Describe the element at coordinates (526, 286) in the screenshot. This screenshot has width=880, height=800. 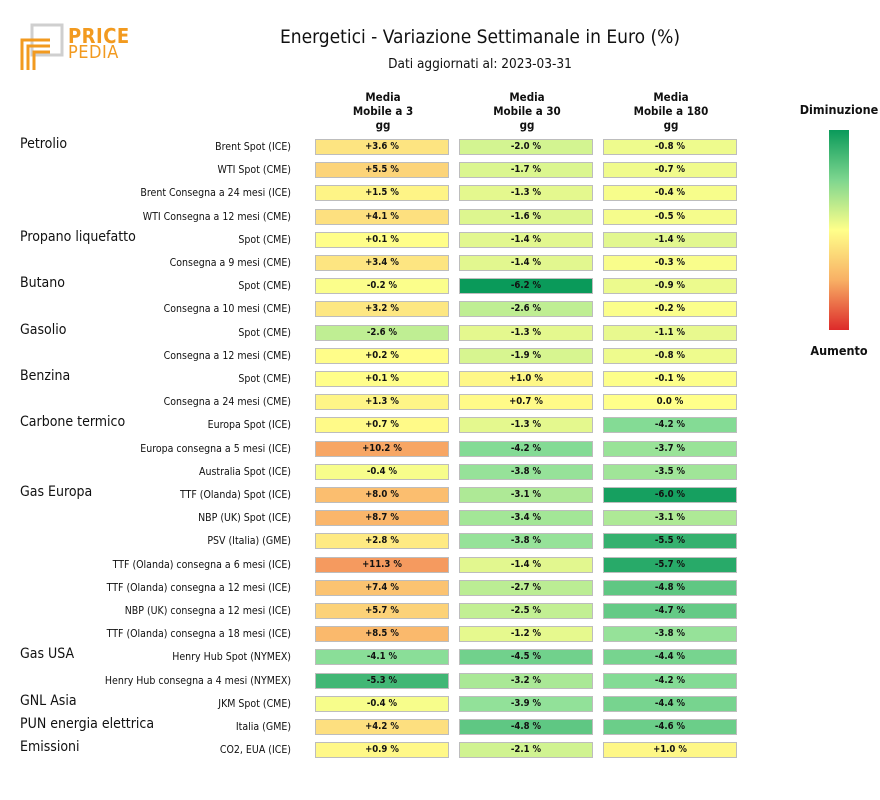
I see `heatmap-cell: -6.2 %` at that location.